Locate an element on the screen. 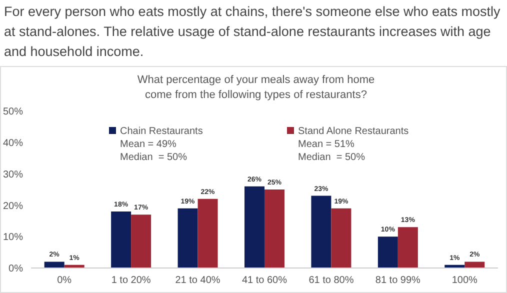 This screenshot has height=293, width=507. x-tick-label: 61 to 80% is located at coordinates (331, 280).